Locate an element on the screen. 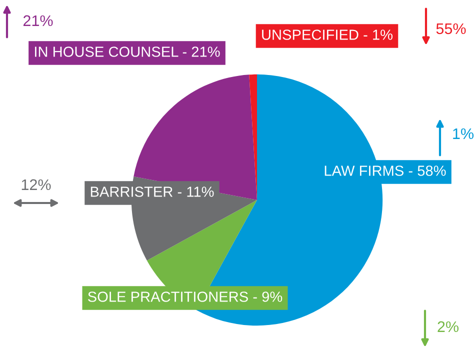  legend-label: UNSPECIFIED - 1% is located at coordinates (327, 35).